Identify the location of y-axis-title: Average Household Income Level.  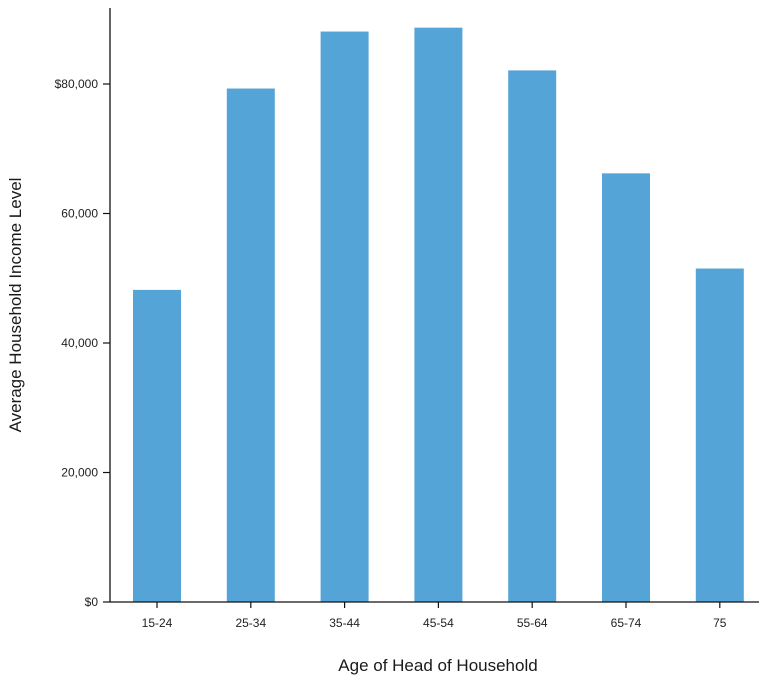
(15, 305).